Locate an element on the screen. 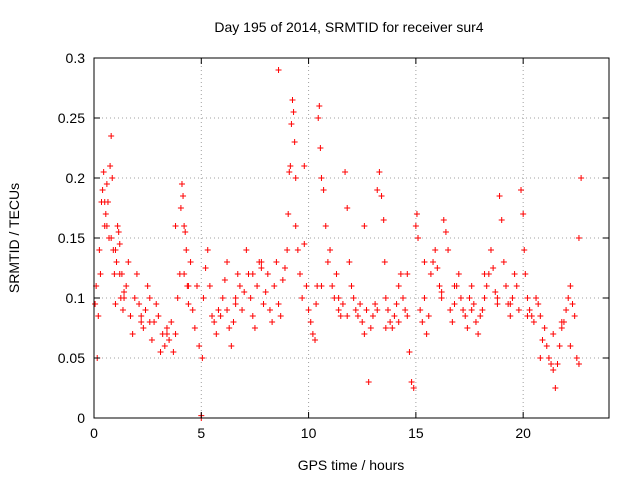  x-axis-label: GPS time / hours is located at coordinates (351, 465).